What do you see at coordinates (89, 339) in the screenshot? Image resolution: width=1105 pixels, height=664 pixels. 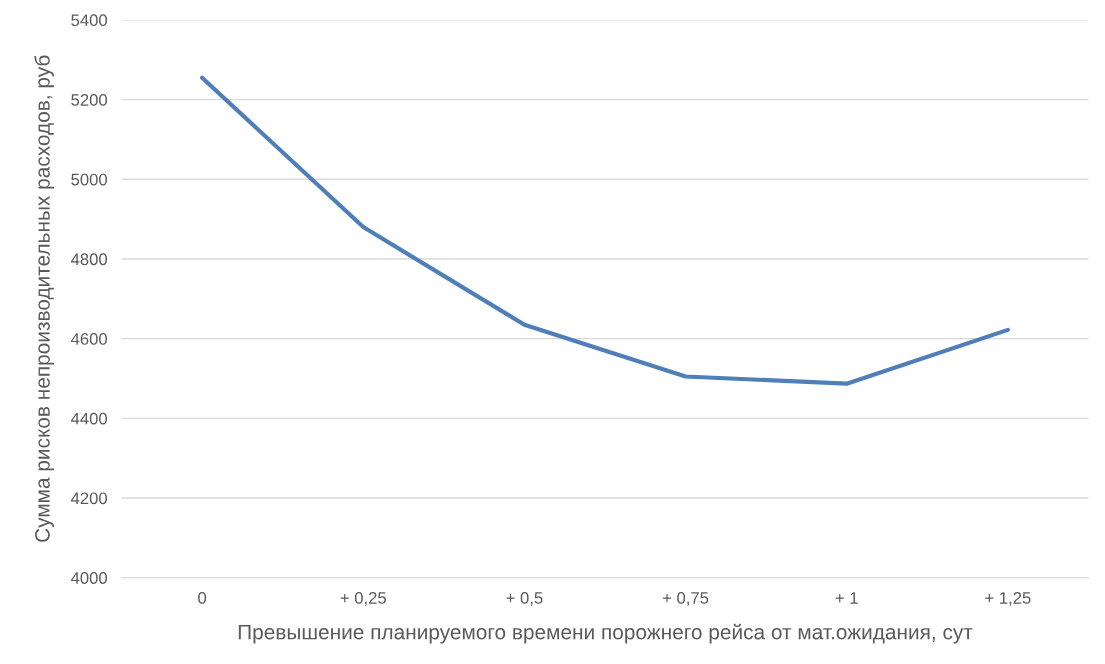 I see `y-tick-label: 4600` at bounding box center [89, 339].